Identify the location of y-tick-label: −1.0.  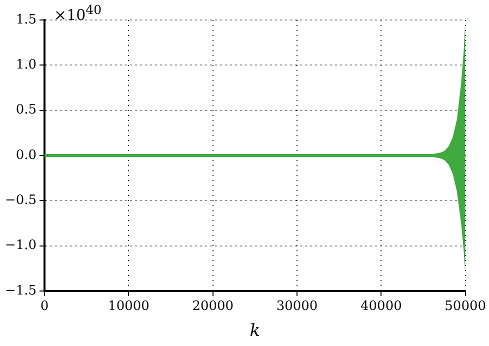
(20, 246).